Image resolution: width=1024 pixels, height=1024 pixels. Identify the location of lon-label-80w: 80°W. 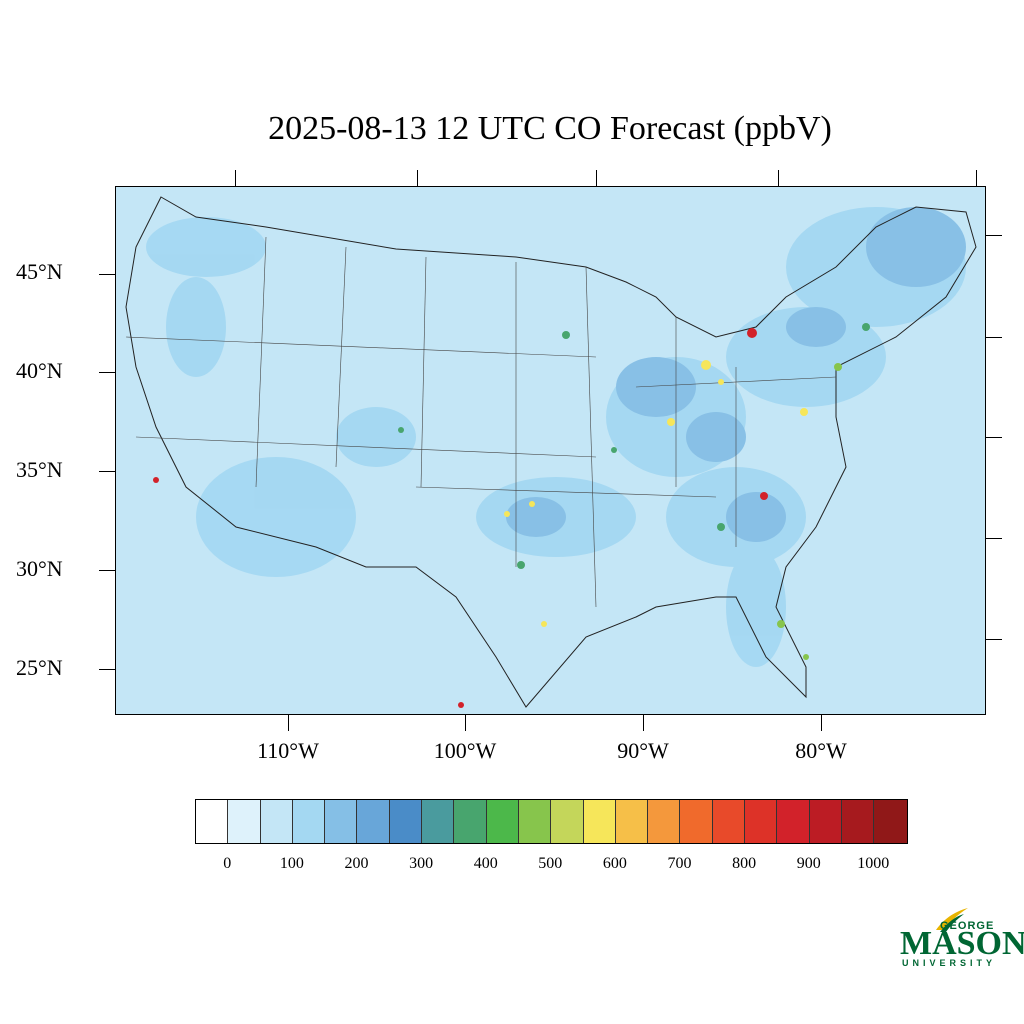
(821, 750).